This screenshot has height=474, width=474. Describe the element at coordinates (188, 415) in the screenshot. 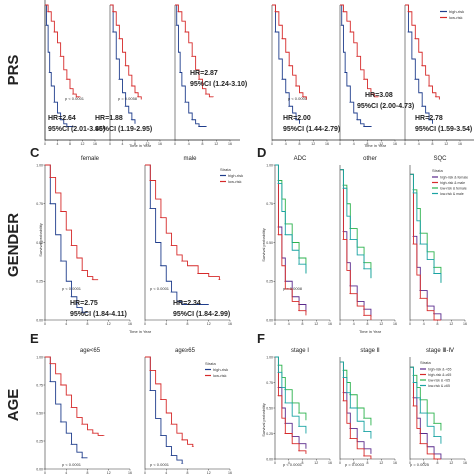

I see `km-plot-e-ge65: 0 4 8 12 16` at that location.